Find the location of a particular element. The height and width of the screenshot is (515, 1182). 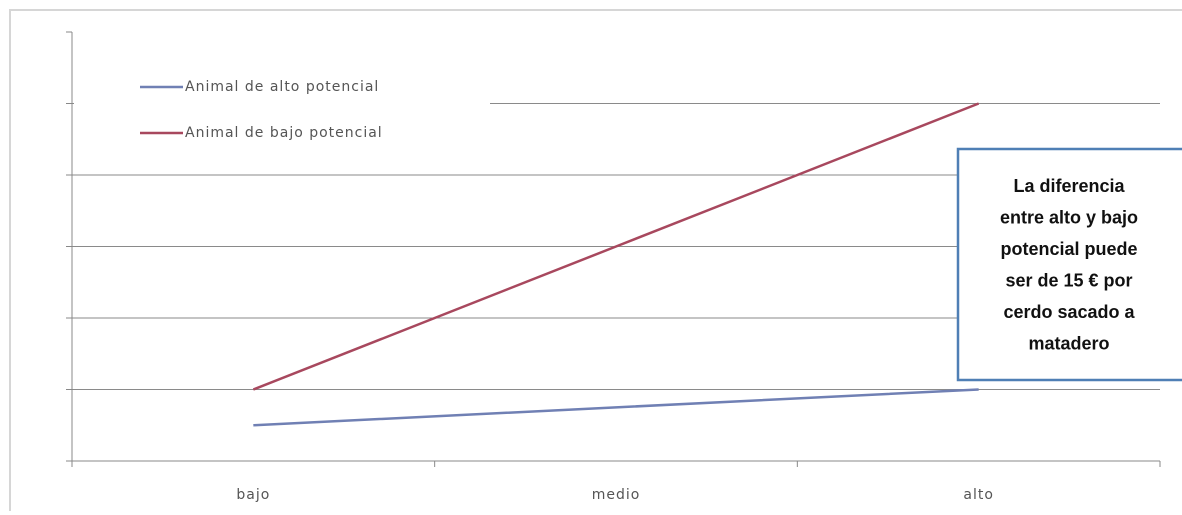

series-line is located at coordinates (616, 407).